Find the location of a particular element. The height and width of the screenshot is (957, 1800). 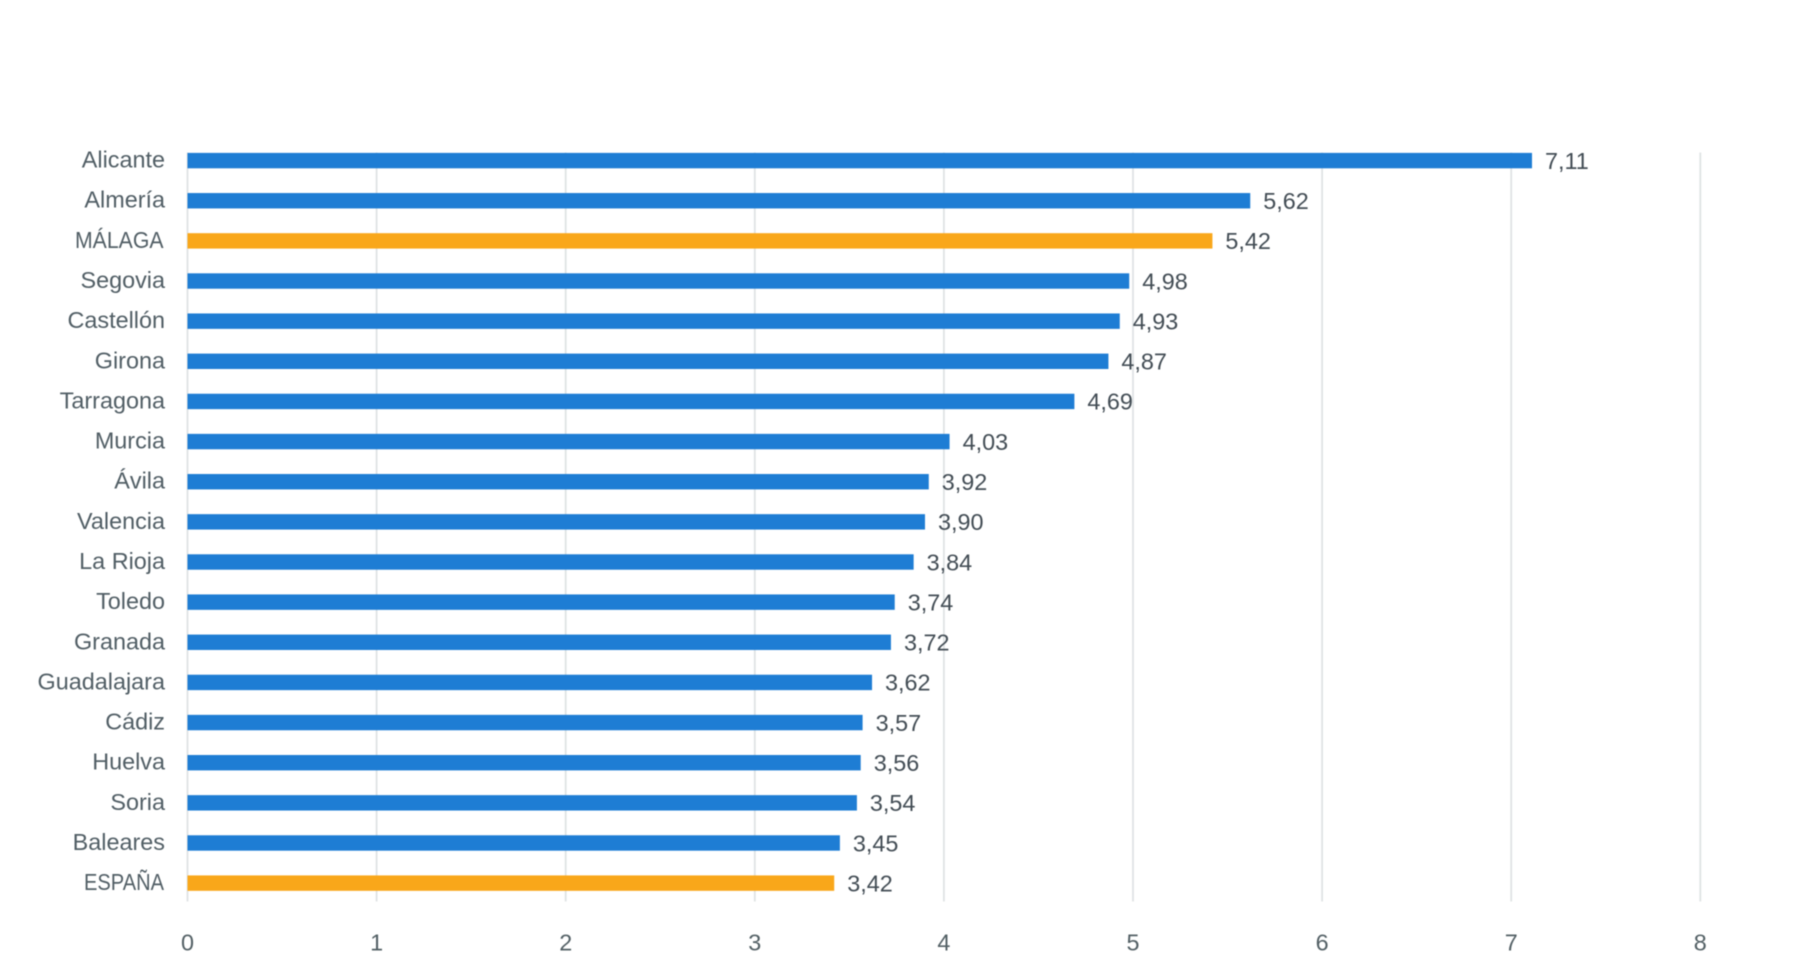

svg-text: 7,11 is located at coordinates (1567, 161).